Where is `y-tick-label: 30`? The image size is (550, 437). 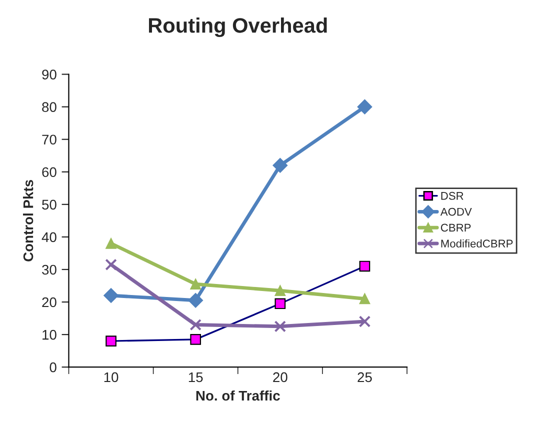 y-tick-label: 30 is located at coordinates (49, 269).